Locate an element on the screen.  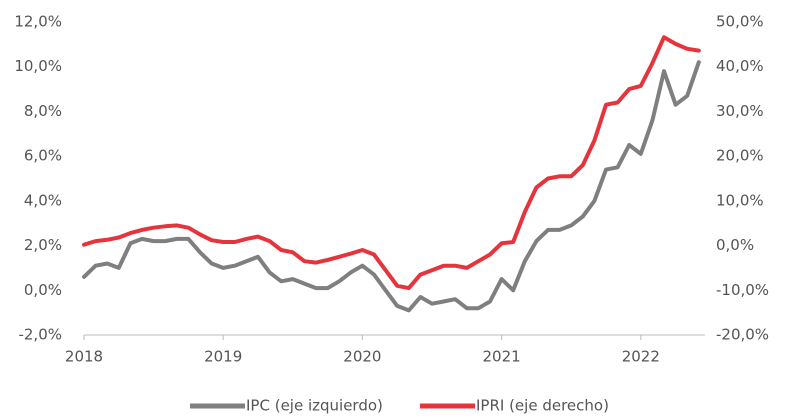
y-tick-label: 12,0% is located at coordinates (38, 22).